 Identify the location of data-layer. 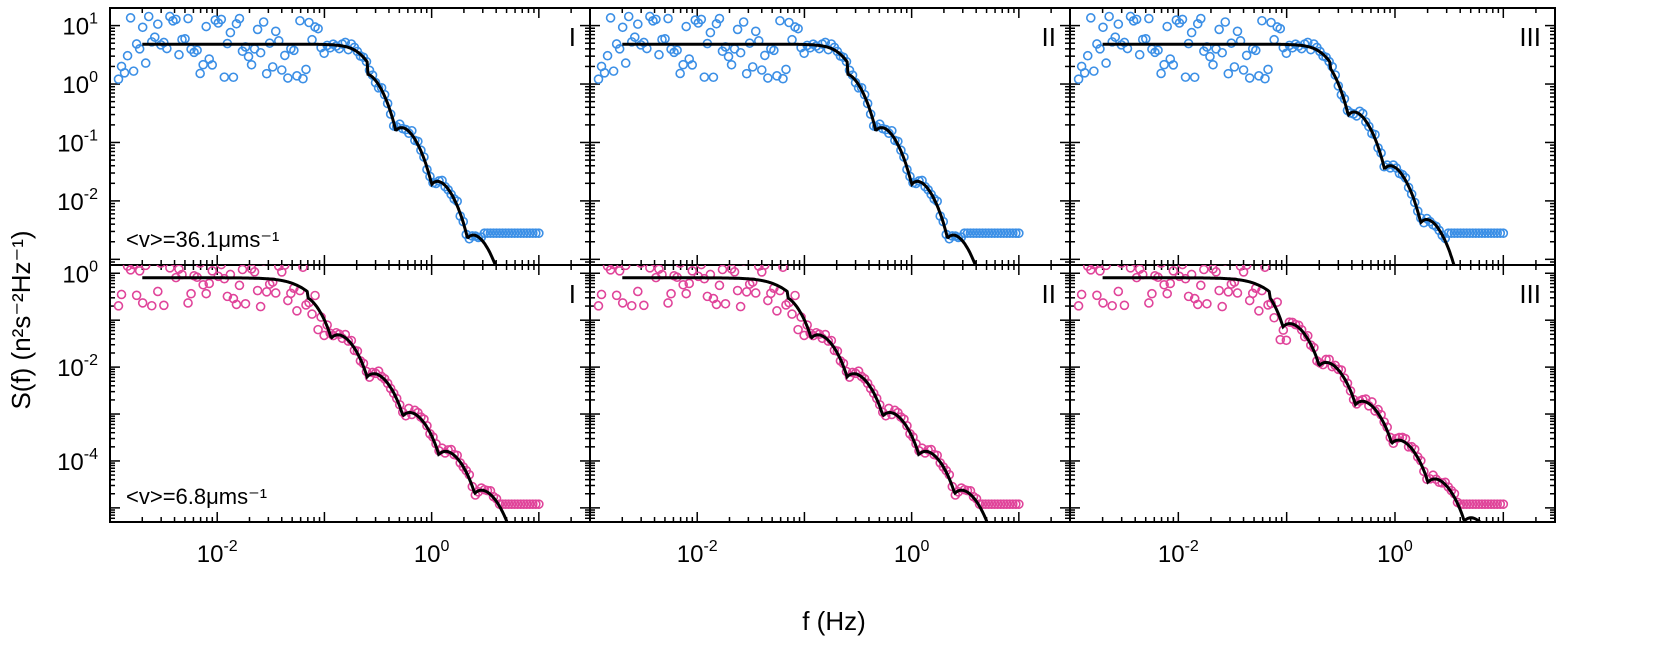
(808, 138).